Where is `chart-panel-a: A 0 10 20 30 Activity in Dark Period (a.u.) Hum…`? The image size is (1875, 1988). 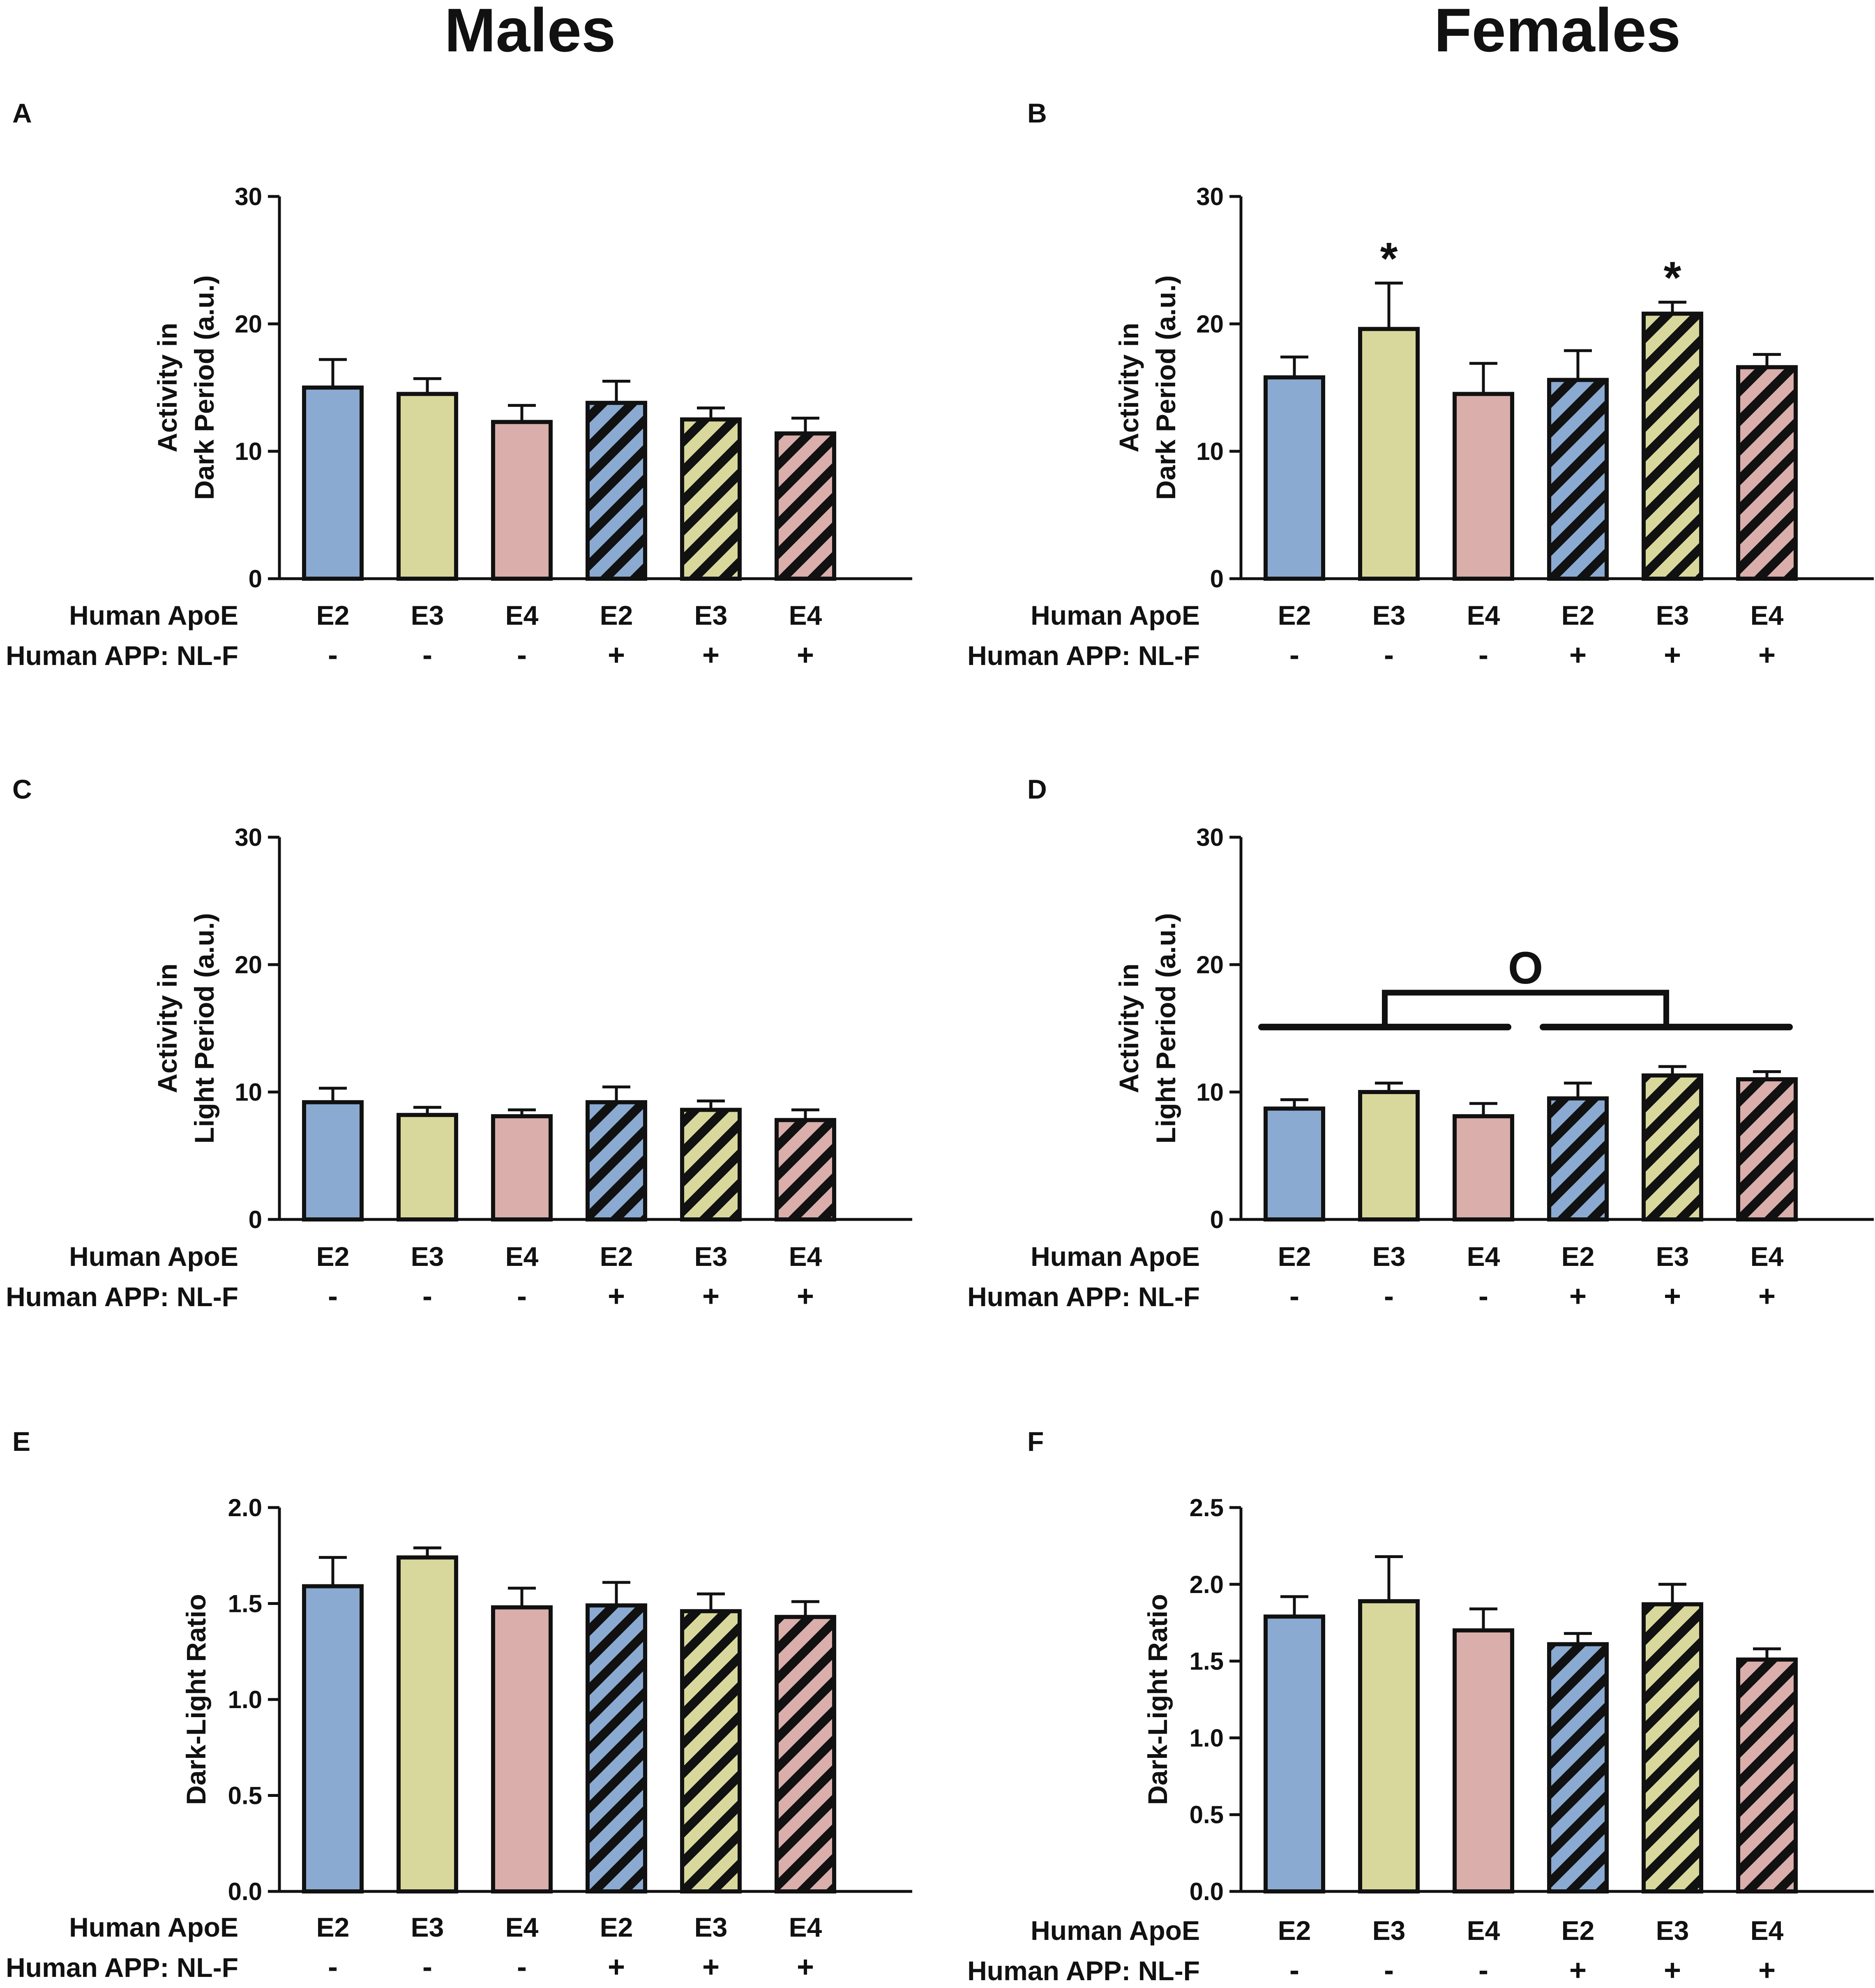
chart-panel-a: A 0 10 20 30 Activity in Dark Period (a.u.) Hum… is located at coordinates (459, 385).